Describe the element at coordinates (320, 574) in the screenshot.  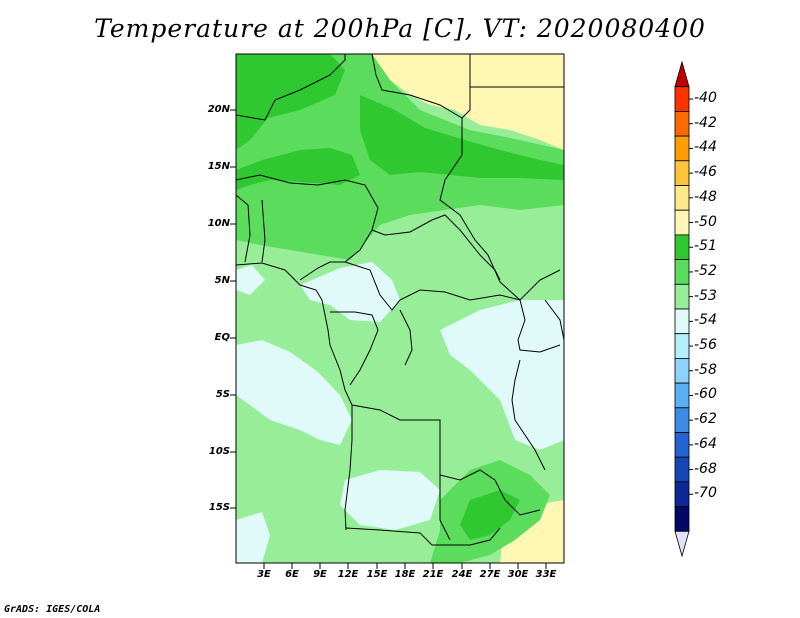
I see `lon-label: 9E` at that location.